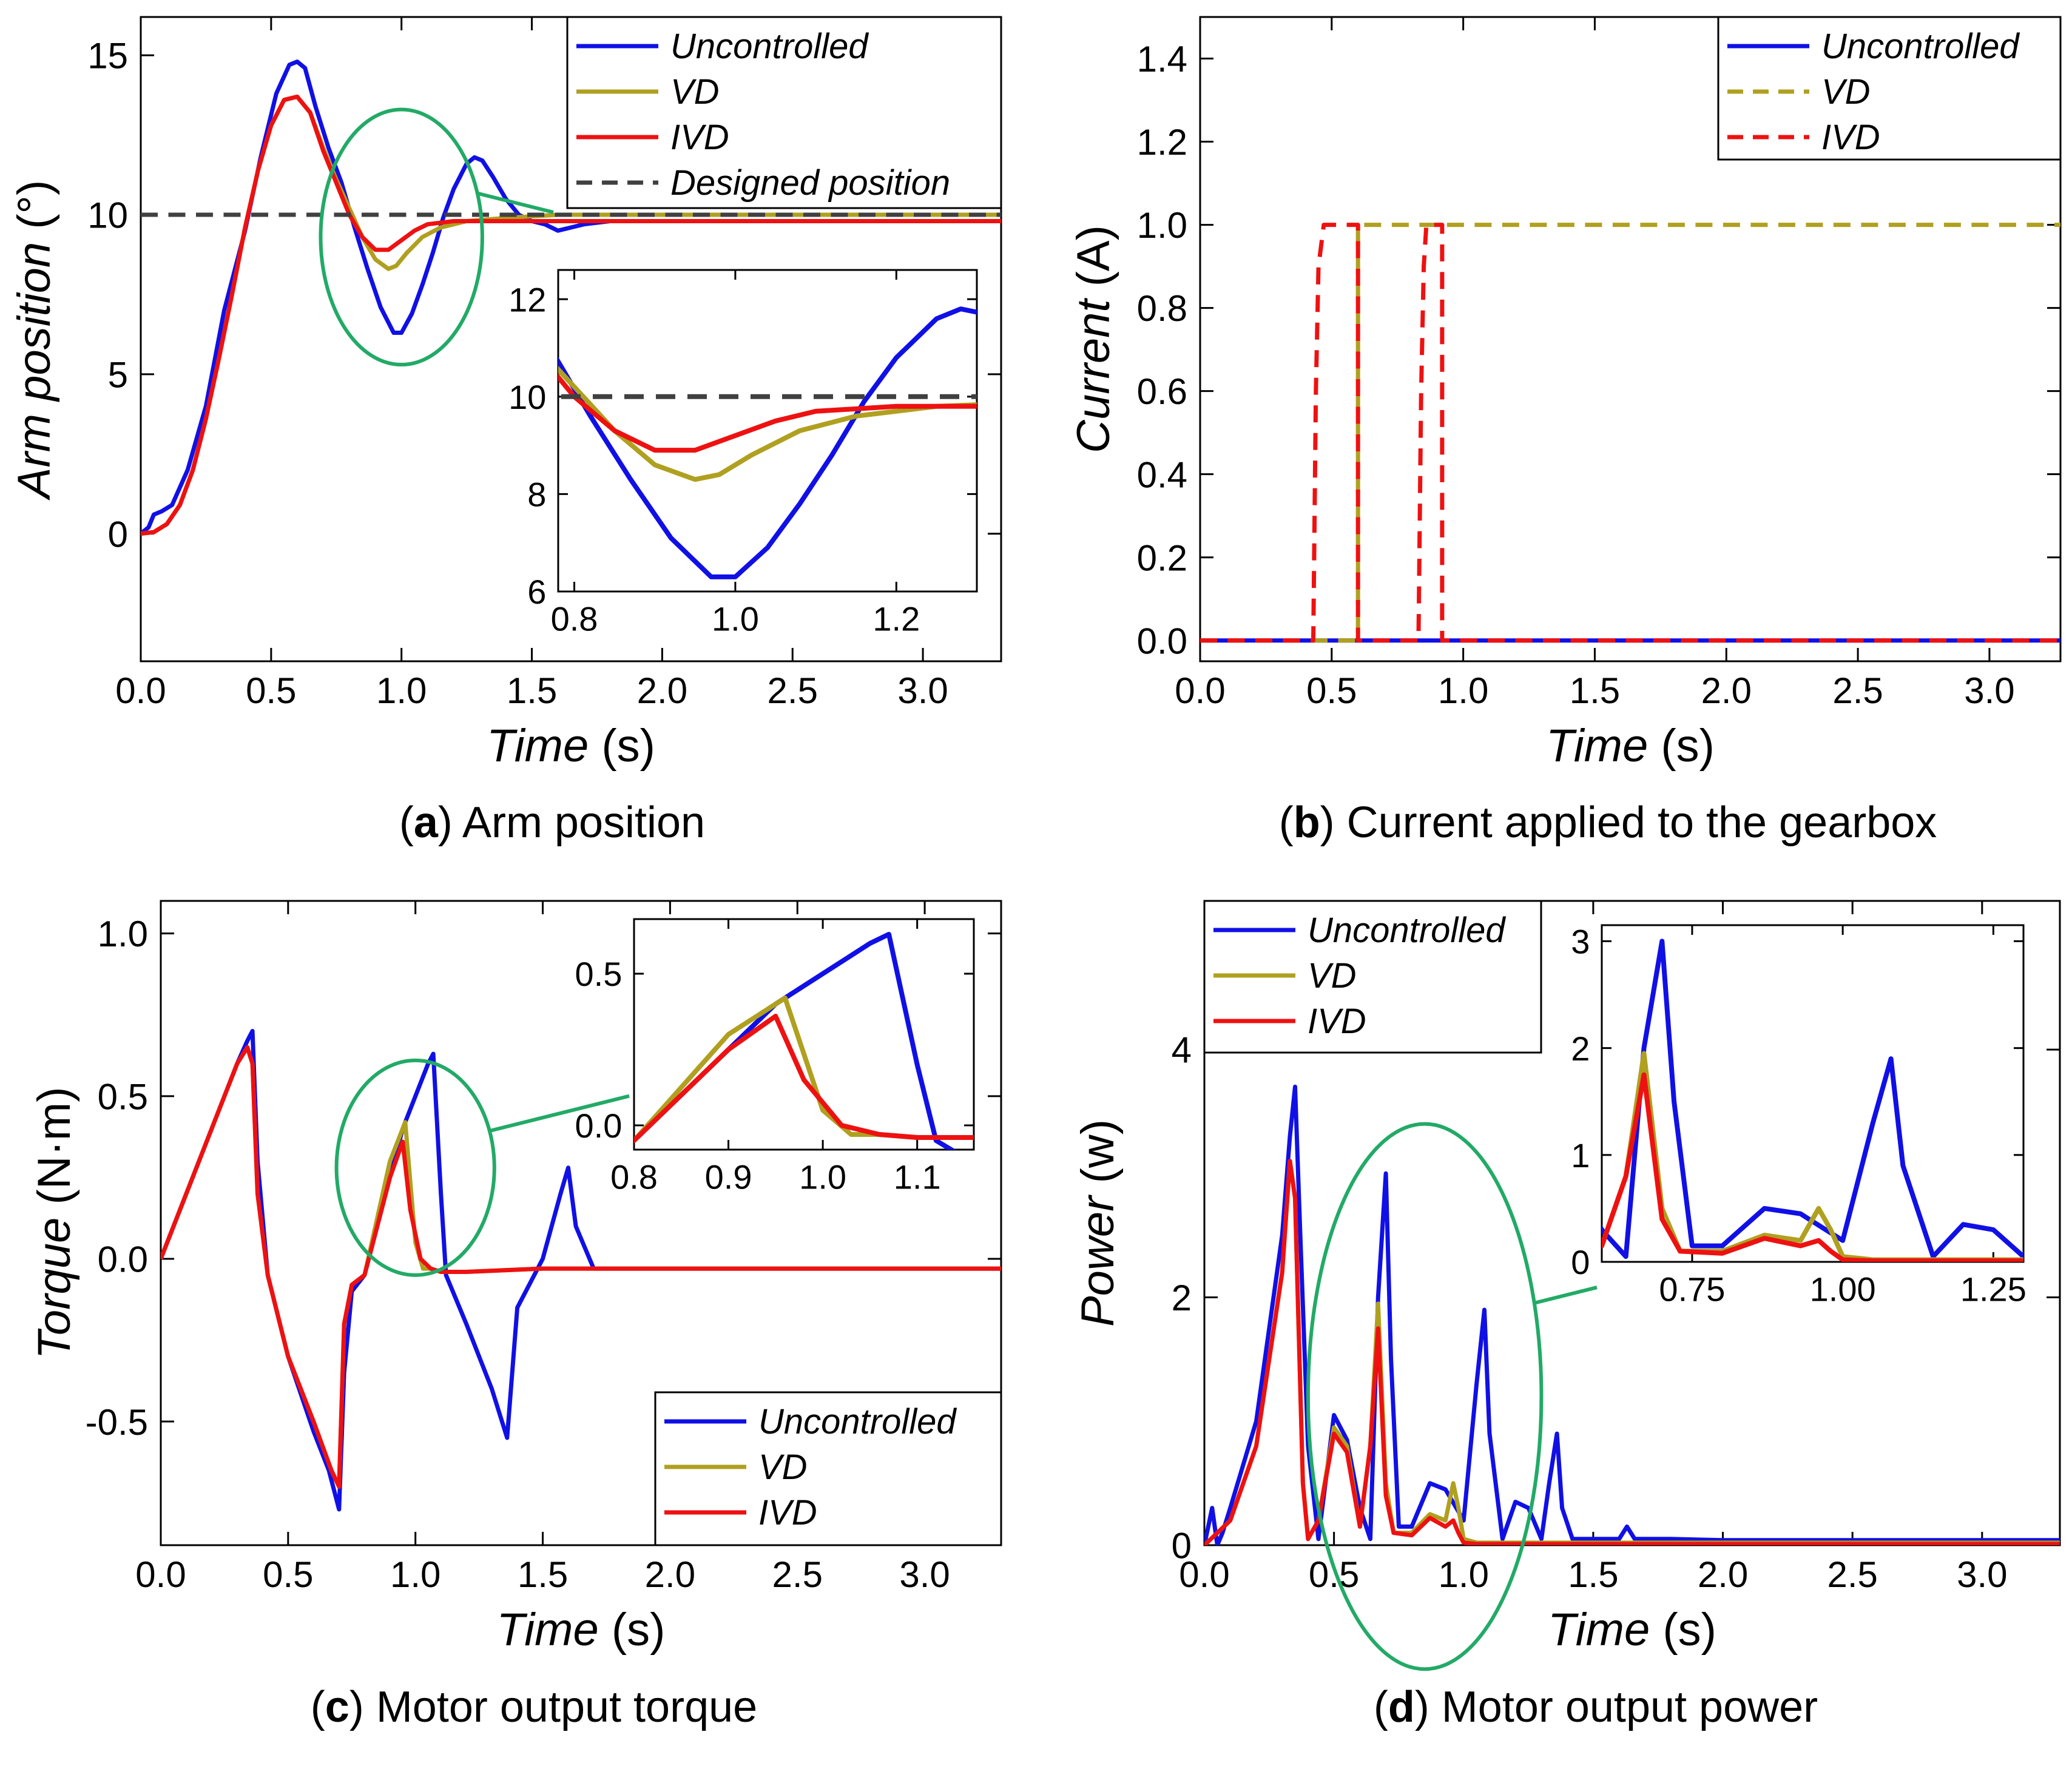 This screenshot has height=1766, width=2072. Describe the element at coordinates (917, 1177) in the screenshot. I see `x-tick-label: 1.1` at that location.